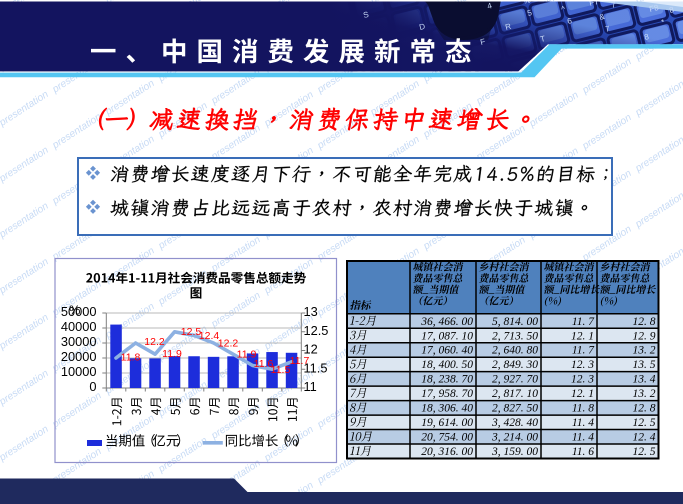 The image size is (683, 504). Describe the element at coordinates (311, 349) in the screenshot. I see `svg-text: 12` at that location.